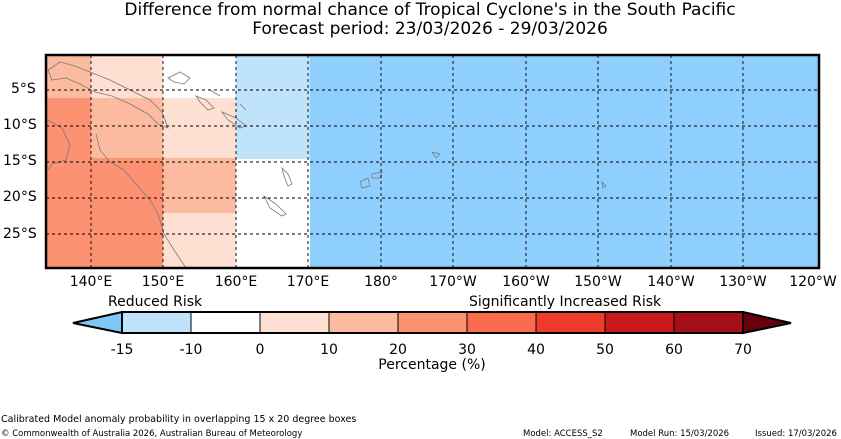 The image size is (841, 439). I want to click on coastline-solomons, so click(233, 120).